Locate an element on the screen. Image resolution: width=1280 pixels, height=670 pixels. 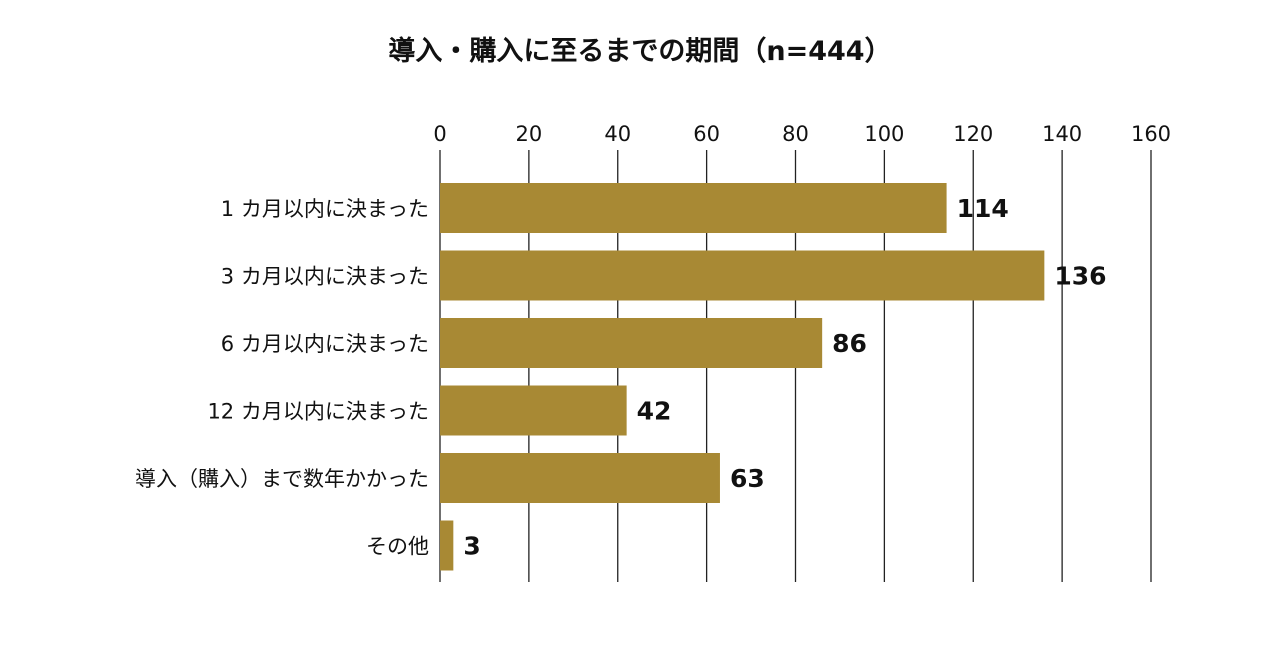
data-label: 136 is located at coordinates (1080, 276).